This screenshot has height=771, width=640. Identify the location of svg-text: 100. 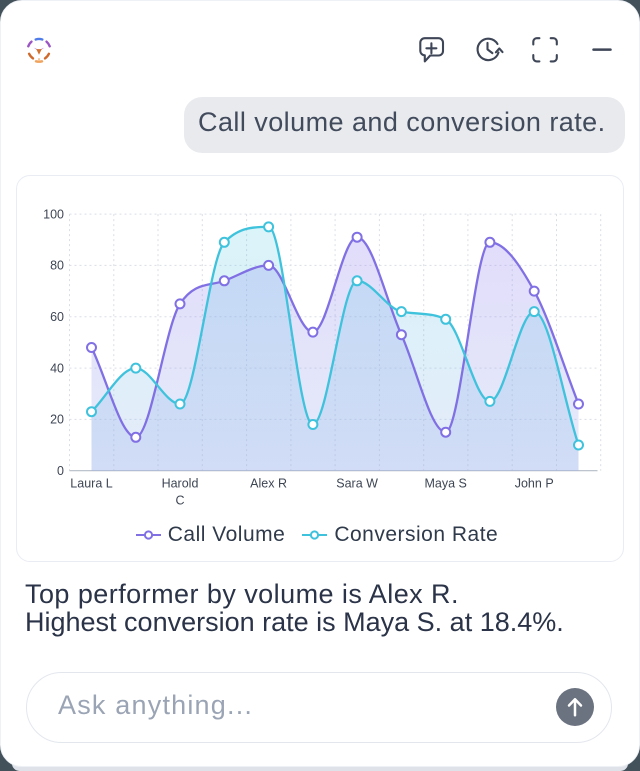
(53, 214).